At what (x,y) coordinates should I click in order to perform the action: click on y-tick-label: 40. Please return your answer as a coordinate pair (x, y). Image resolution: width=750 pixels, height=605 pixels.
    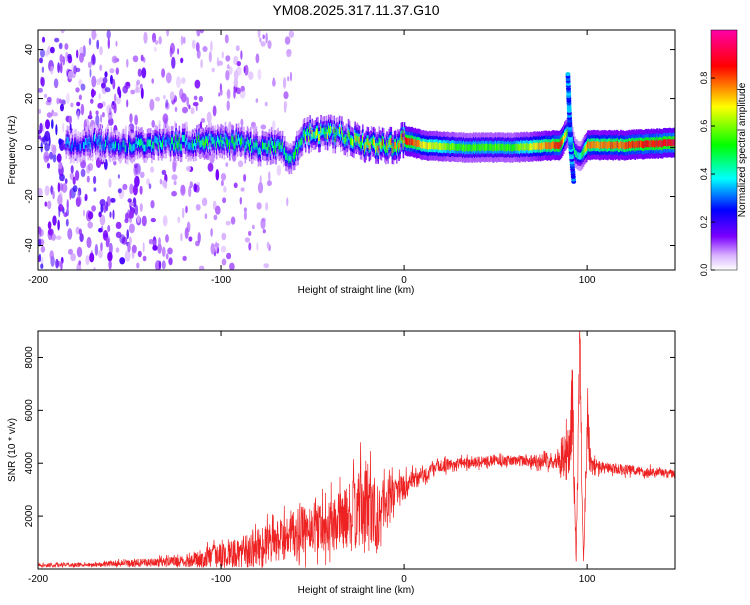
    Looking at the image, I should click on (29, 50).